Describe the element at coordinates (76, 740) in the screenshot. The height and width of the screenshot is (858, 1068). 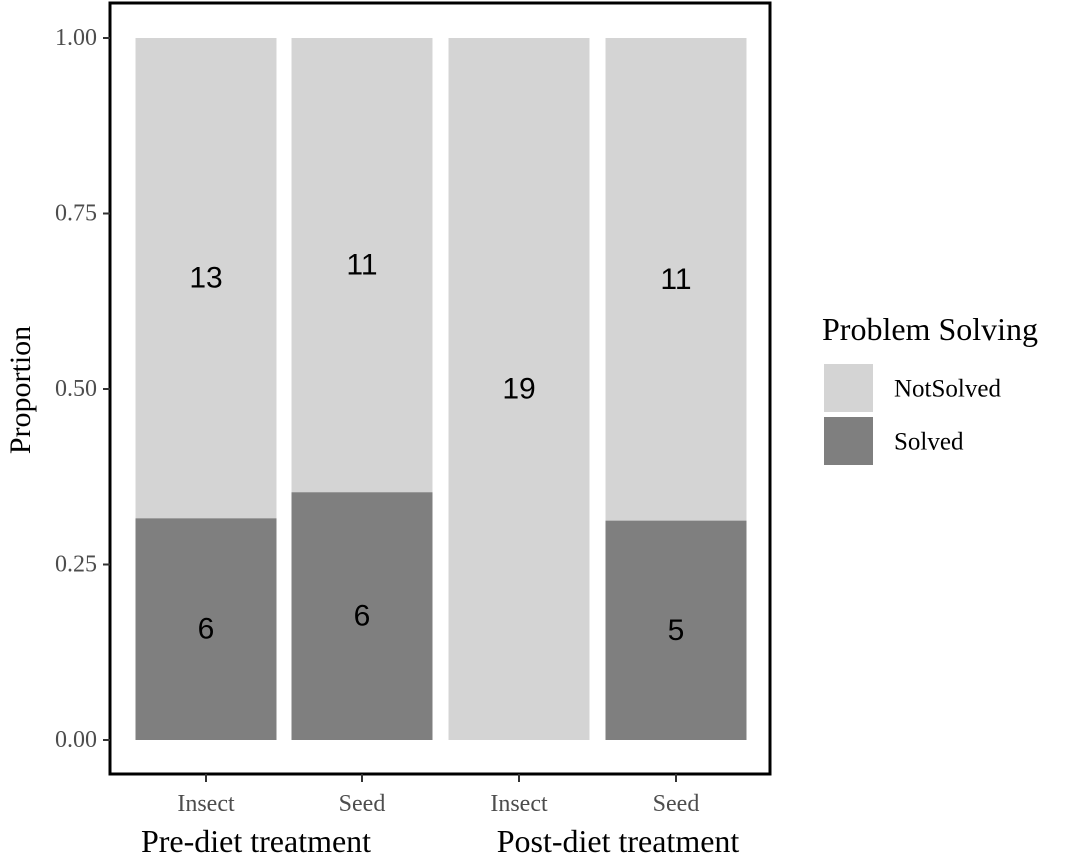
I see `y-tick-label: 0.00` at that location.